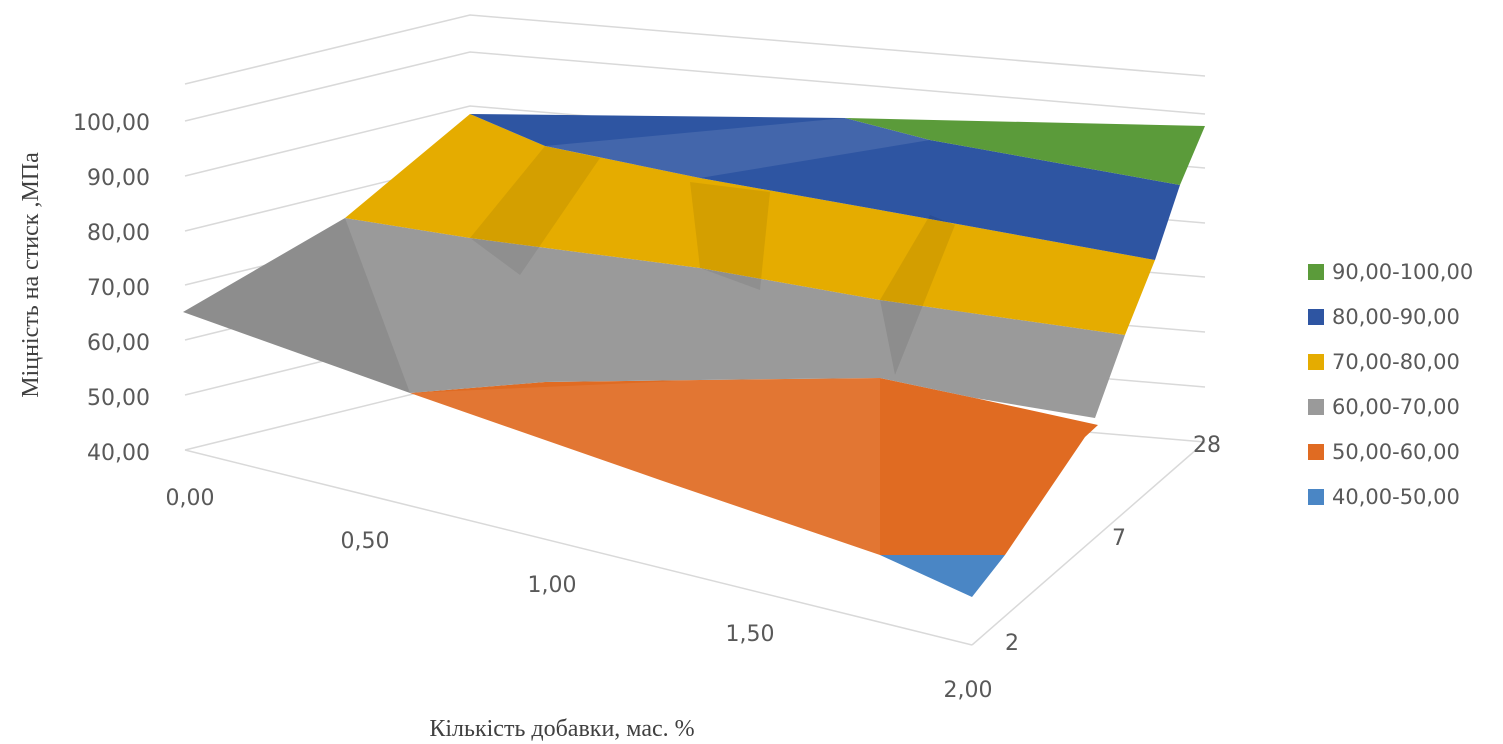 Image resolution: width=1503 pixels, height=744 pixels. What do you see at coordinates (968, 690) in the screenshot?
I see `x-tick-4: 2,00` at bounding box center [968, 690].